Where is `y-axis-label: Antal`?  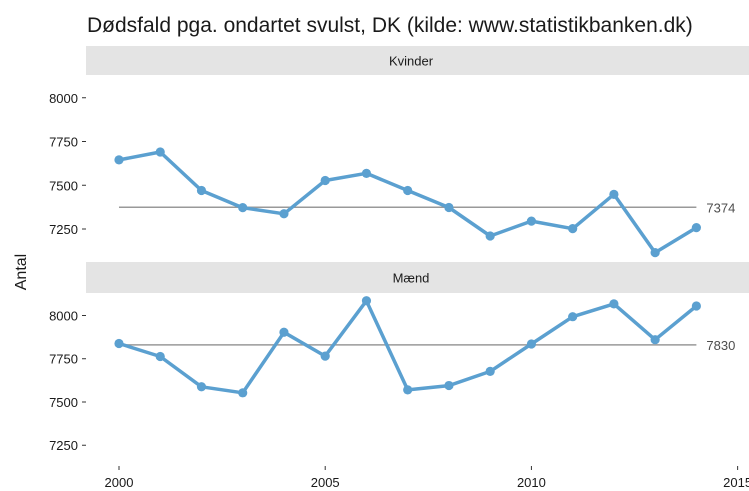 y-axis-label: Antal is located at coordinates (21, 272).